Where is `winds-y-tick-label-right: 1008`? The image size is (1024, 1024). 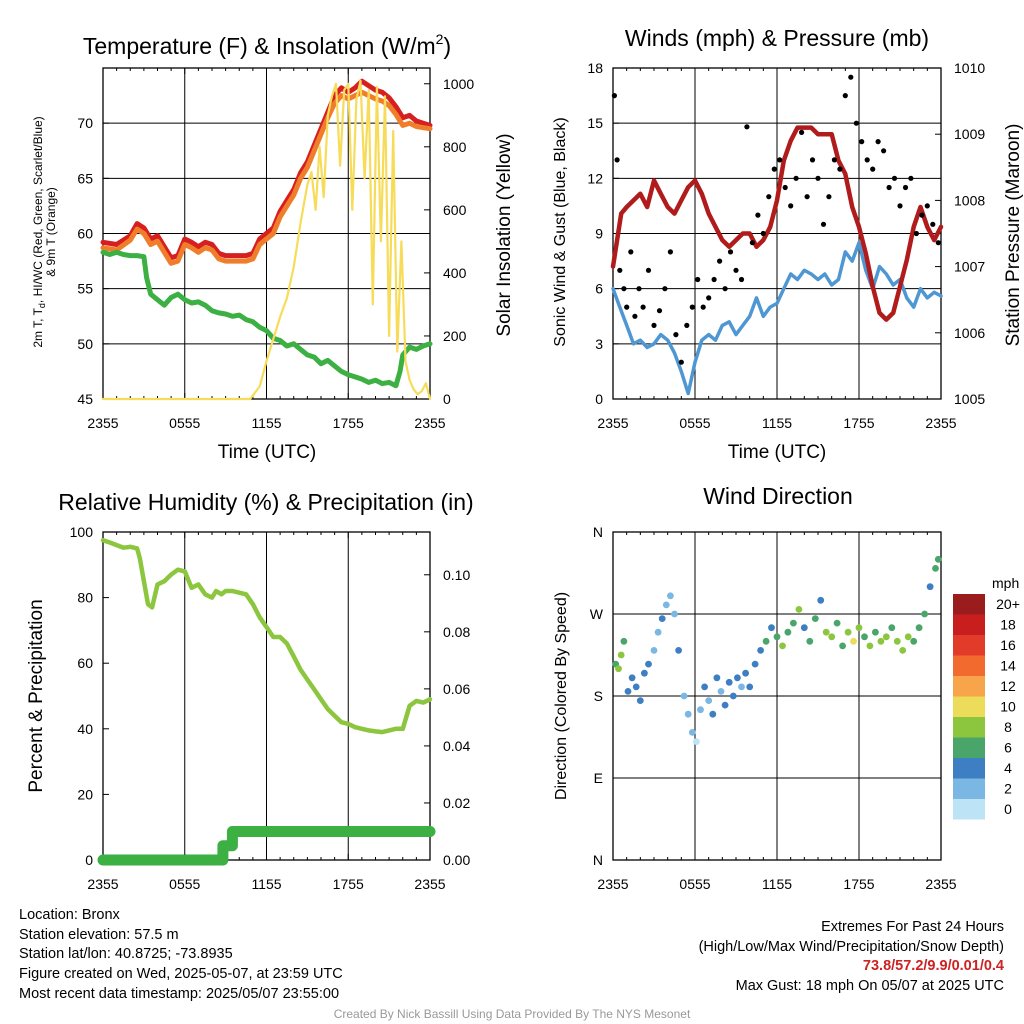
winds-y-tick-label-right: 1008 is located at coordinates (969, 200).